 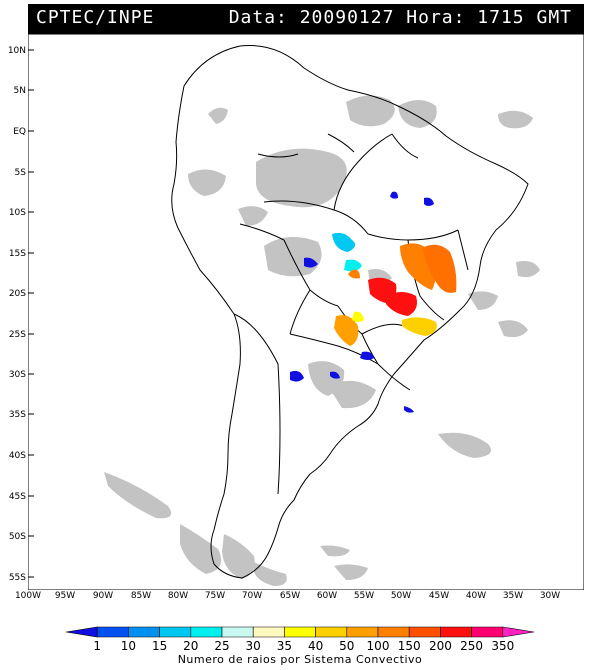 I want to click on legend-value: 200, so click(x=440, y=646).